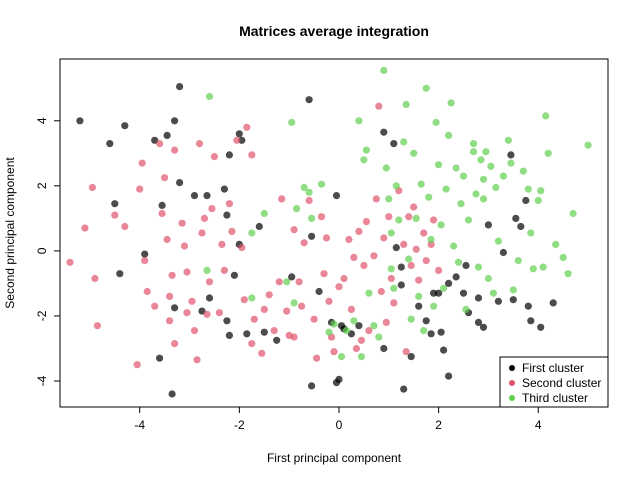 The image size is (640, 480). What do you see at coordinates (42, 315) in the screenshot?
I see `y-tick-label: -2` at bounding box center [42, 315].